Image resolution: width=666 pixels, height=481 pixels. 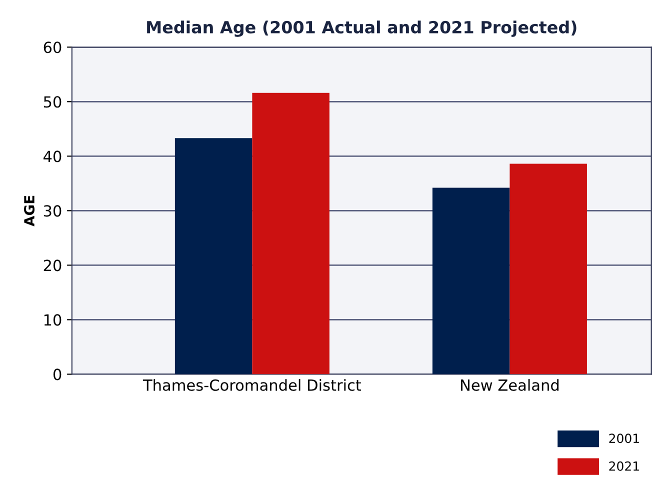 I want to click on x-tick-label: New Zealand, so click(x=510, y=385).